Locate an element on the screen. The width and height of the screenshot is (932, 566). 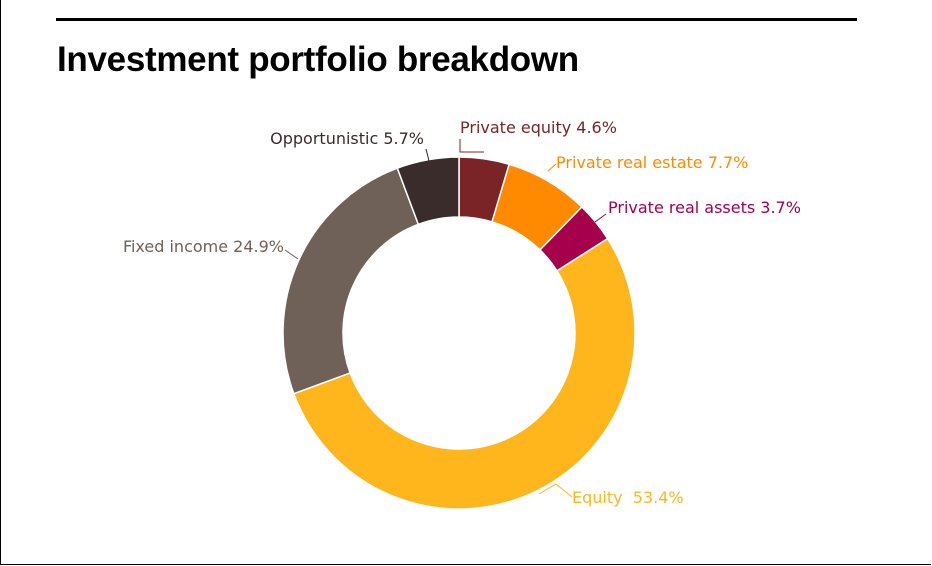
data-label-fixed-income: Fixed income 24.9% is located at coordinates (203, 246).